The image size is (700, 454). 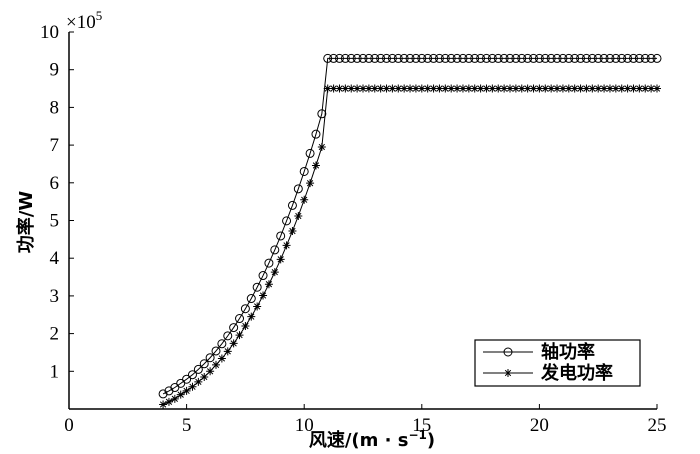 What do you see at coordinates (55, 145) in the screenshot?
I see `y-tick-label: 7` at bounding box center [55, 145].